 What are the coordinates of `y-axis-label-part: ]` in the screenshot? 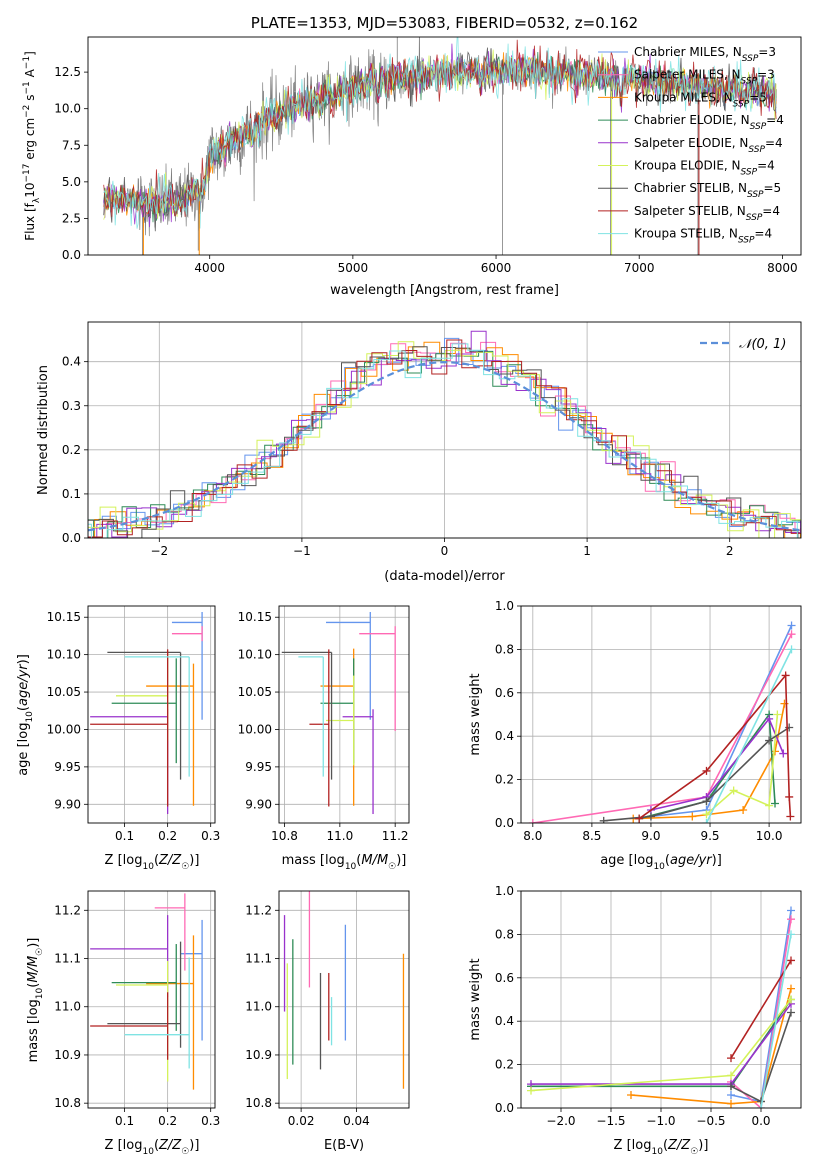 It's located at (30, 53).